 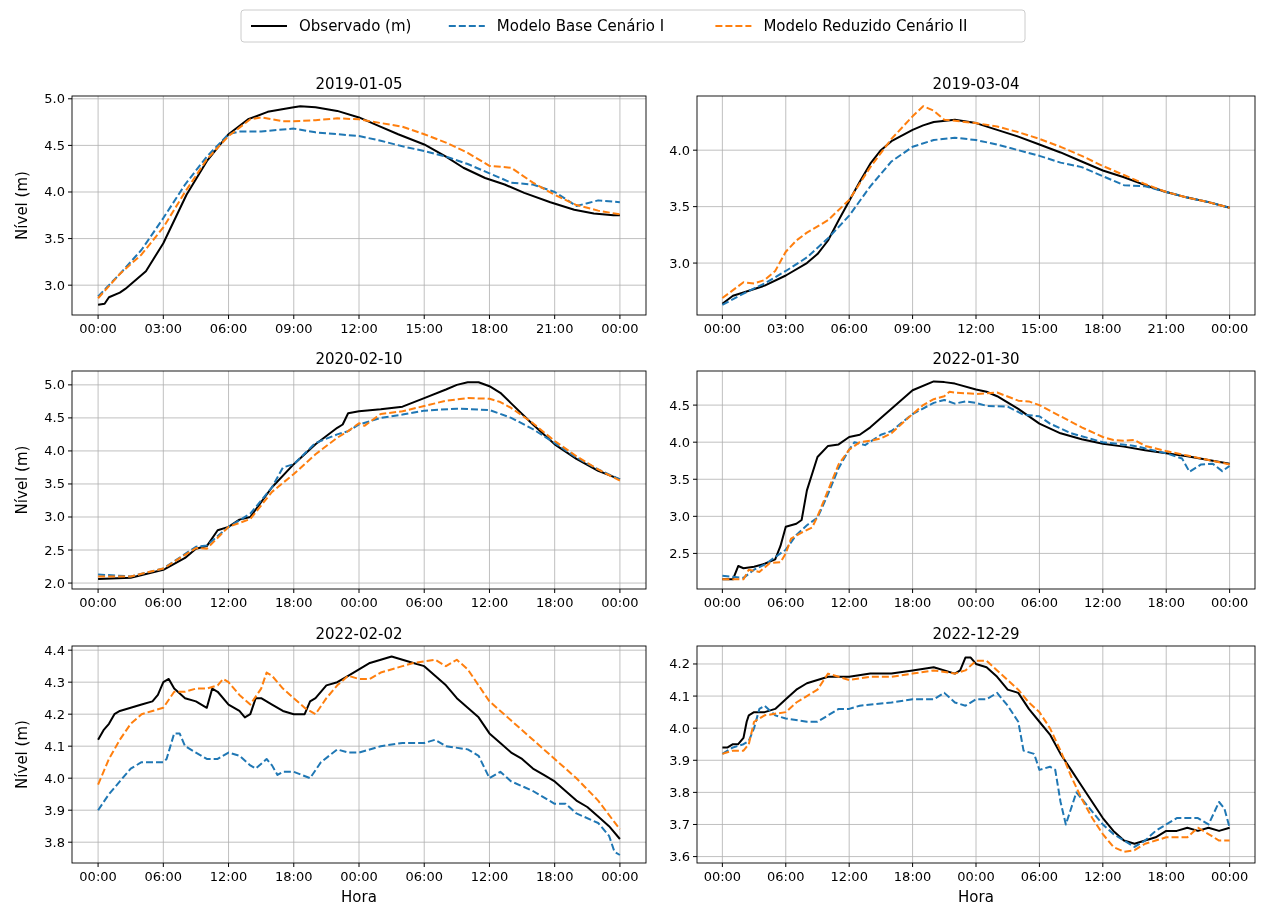 What do you see at coordinates (359, 359) in the screenshot?
I see `chart-title: 2020-02-10` at bounding box center [359, 359].